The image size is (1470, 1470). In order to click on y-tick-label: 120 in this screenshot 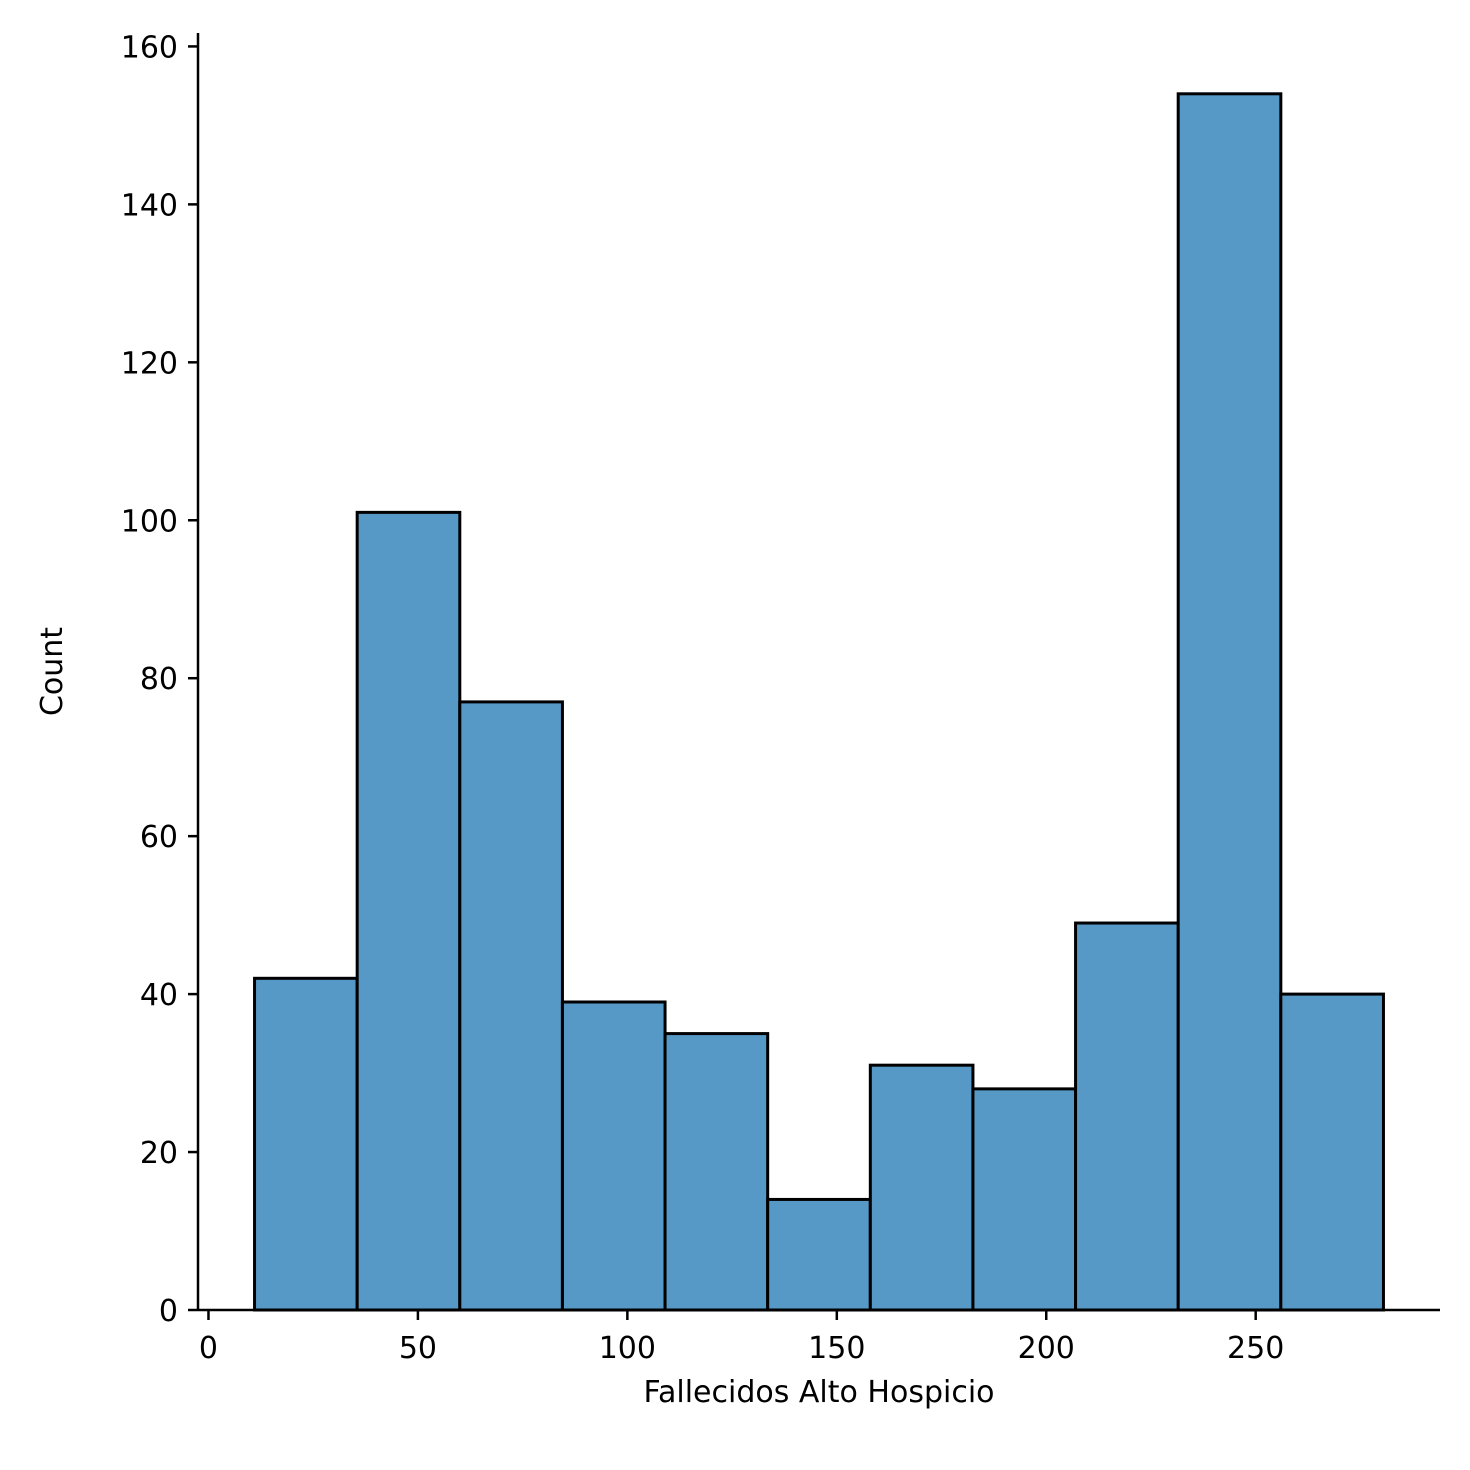, I will do `click(149, 363)`.